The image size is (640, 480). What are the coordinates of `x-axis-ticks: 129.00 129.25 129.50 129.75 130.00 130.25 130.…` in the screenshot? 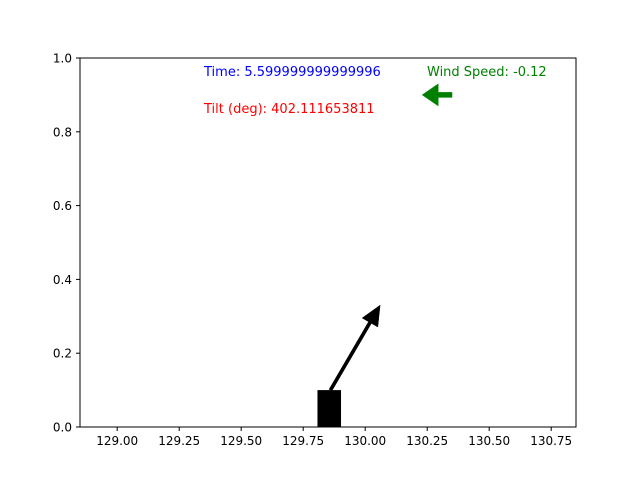 It's located at (334, 437).